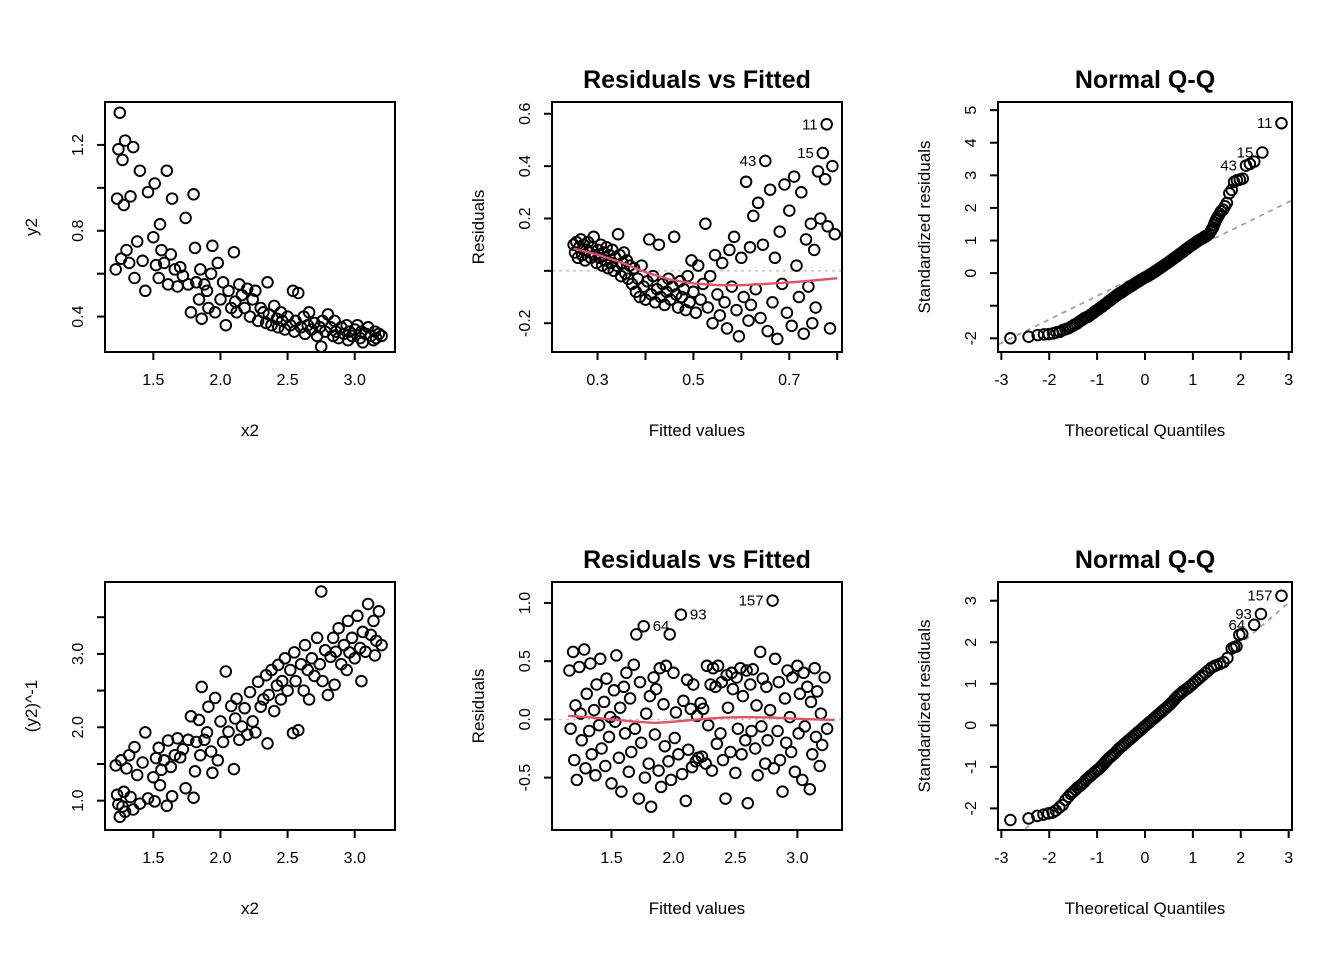 The width and height of the screenshot is (1344, 960). I want to click on y-axis-title: Residuals, so click(478, 706).